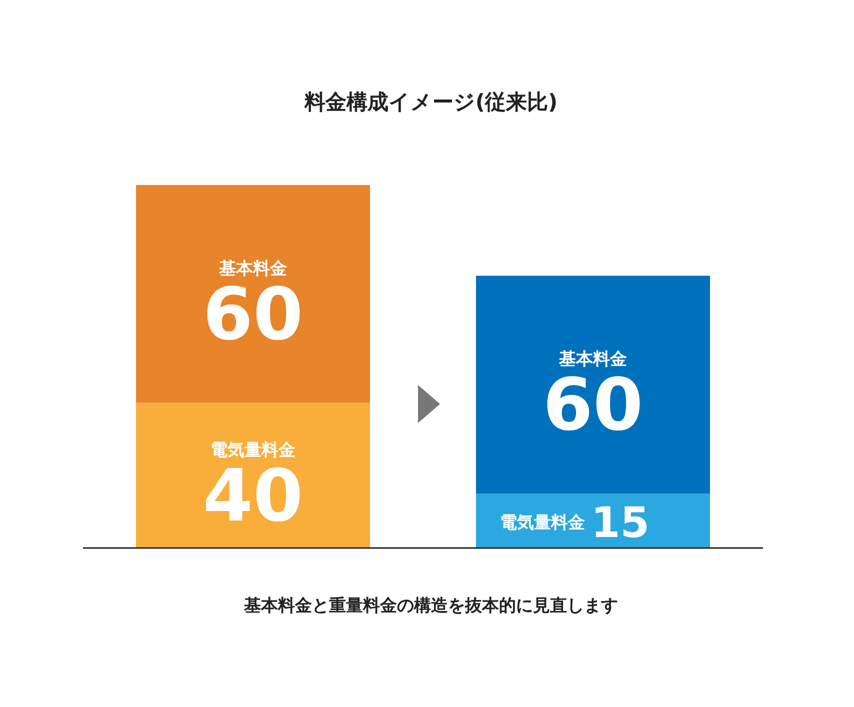  What do you see at coordinates (431, 102) in the screenshot?
I see `chart-title: 料金構成イメージ(従来比)` at bounding box center [431, 102].